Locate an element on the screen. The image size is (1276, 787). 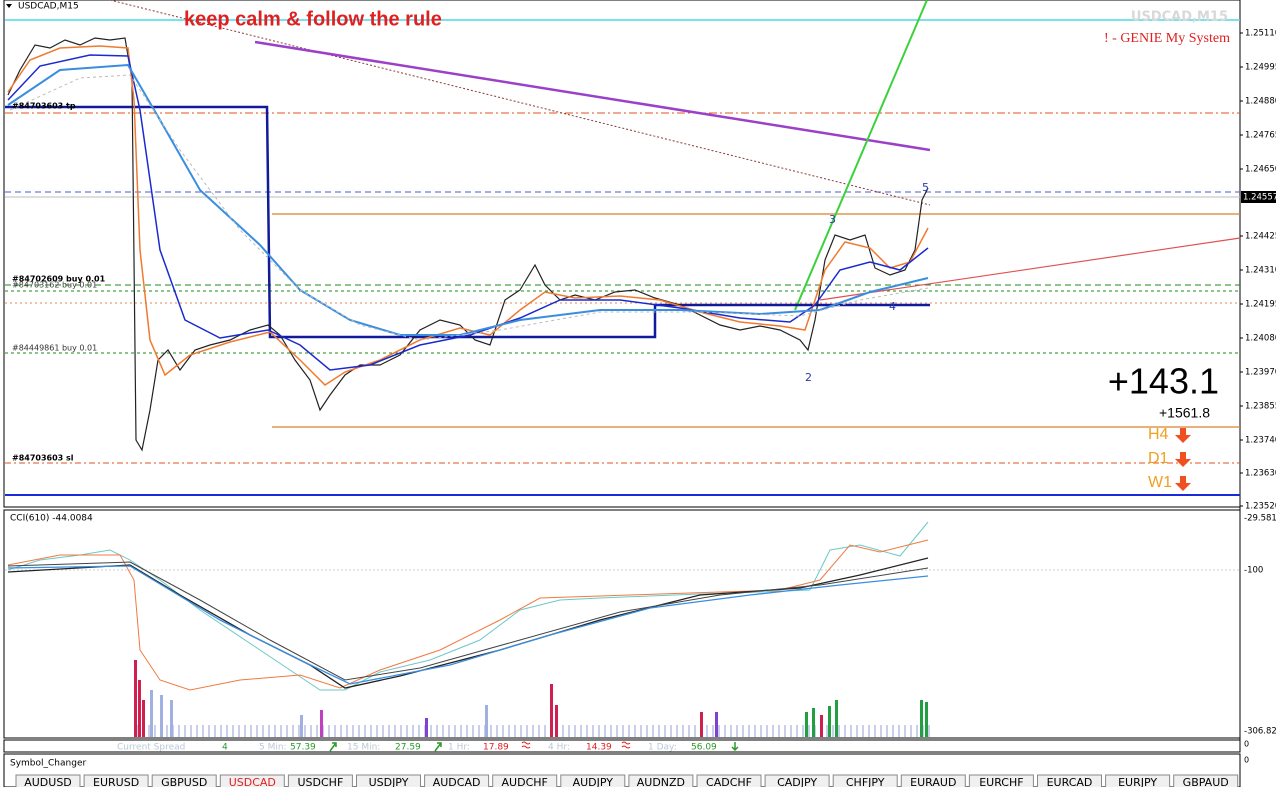
symbol-button-label: EURCHF is located at coordinates (1001, 781).